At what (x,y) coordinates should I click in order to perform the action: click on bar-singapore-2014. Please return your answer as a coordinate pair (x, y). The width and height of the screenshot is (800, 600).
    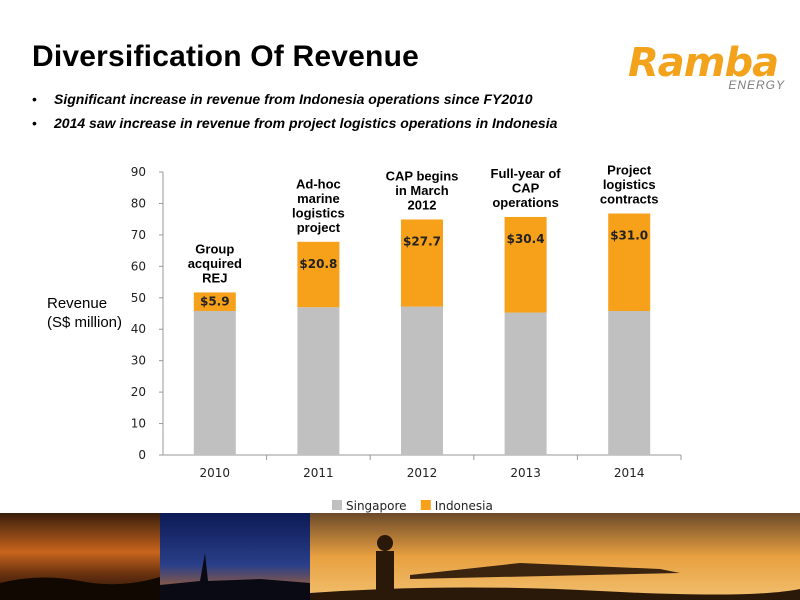
    Looking at the image, I should click on (629, 382).